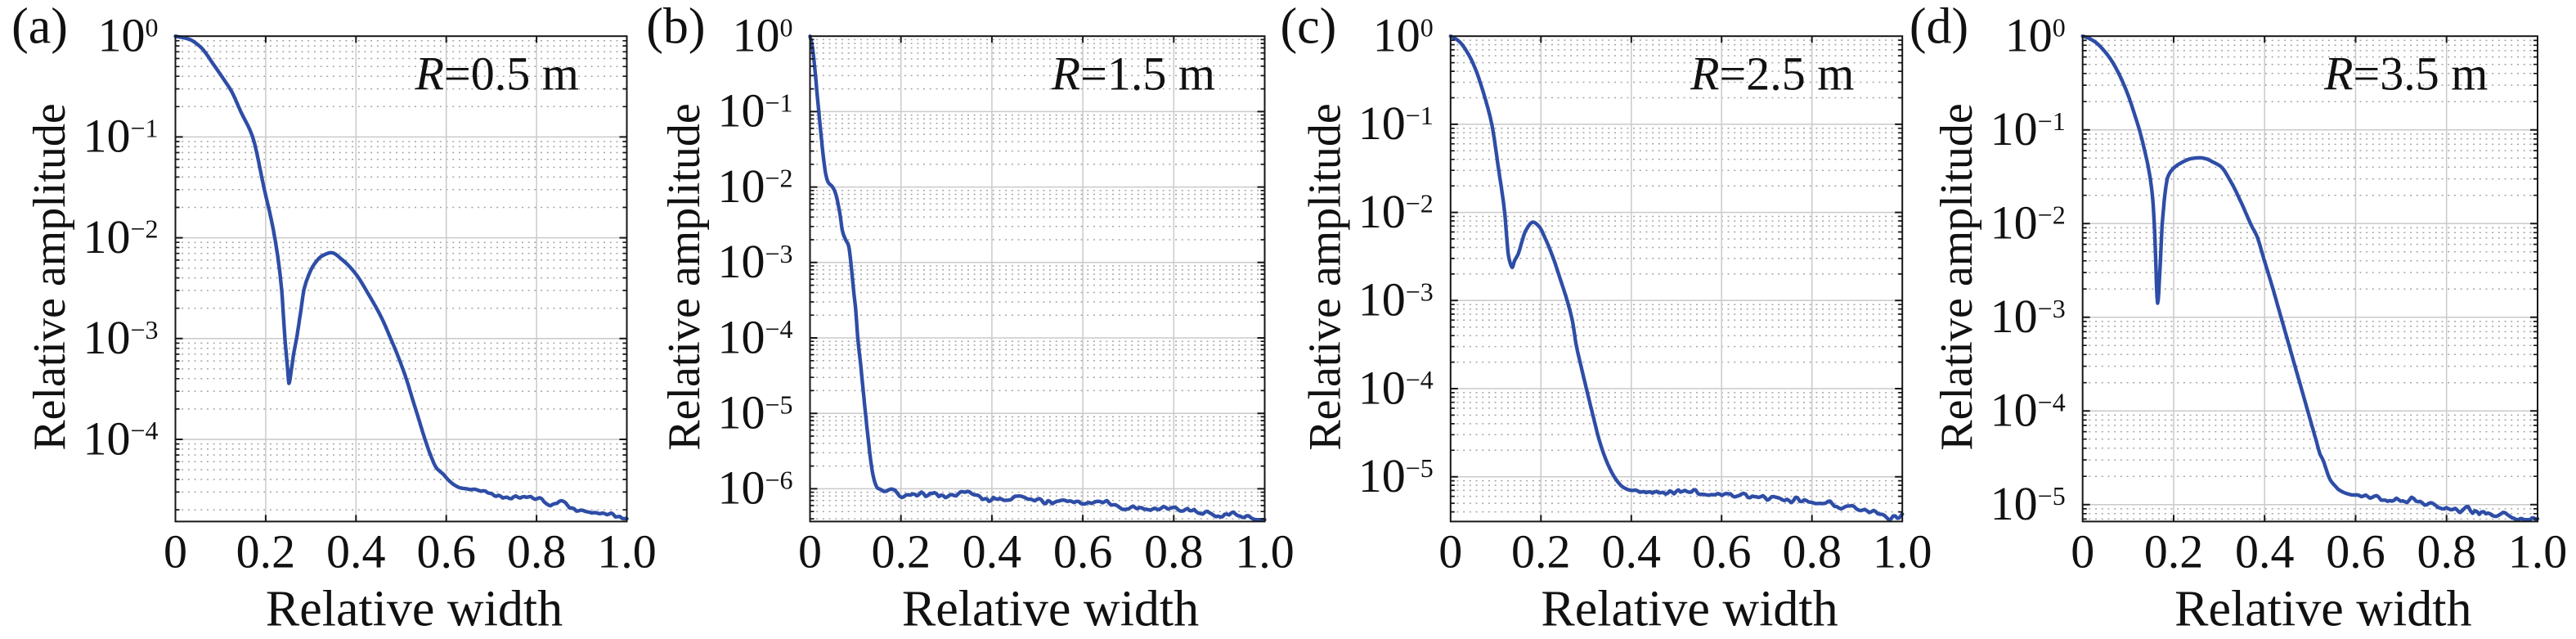 This screenshot has width=2576, height=639. What do you see at coordinates (1133, 74) in the screenshot?
I see `svg-text: R=1.5 m` at bounding box center [1133, 74].